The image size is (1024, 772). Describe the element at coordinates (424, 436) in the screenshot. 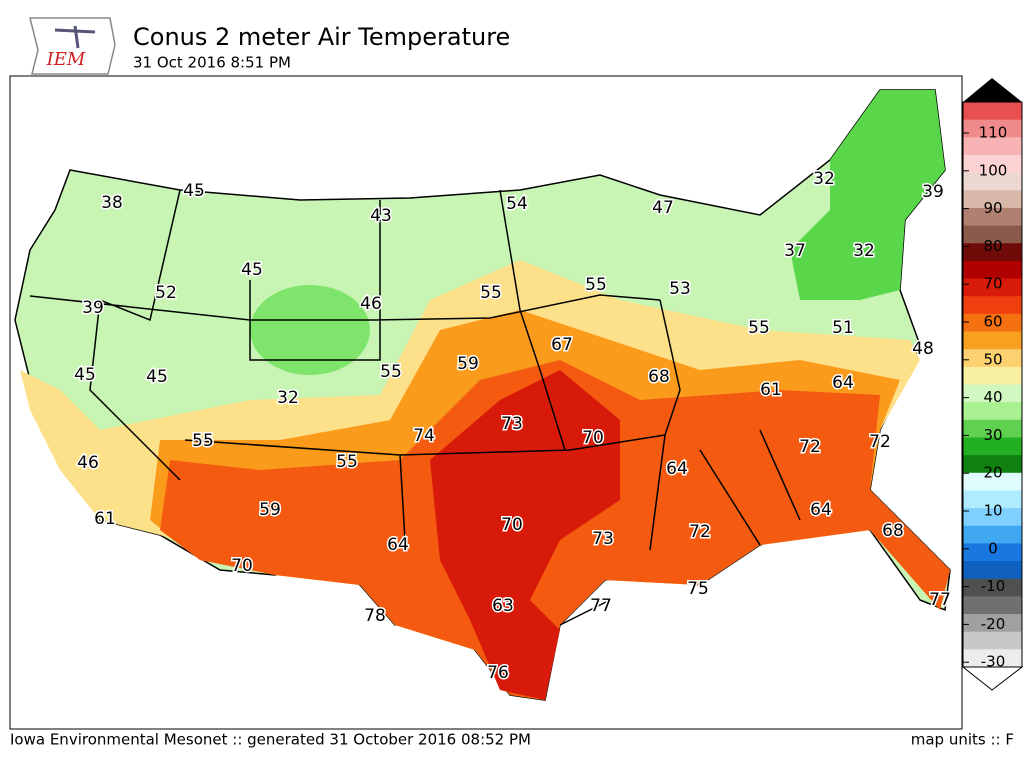

I see `station-value: 74` at that location.